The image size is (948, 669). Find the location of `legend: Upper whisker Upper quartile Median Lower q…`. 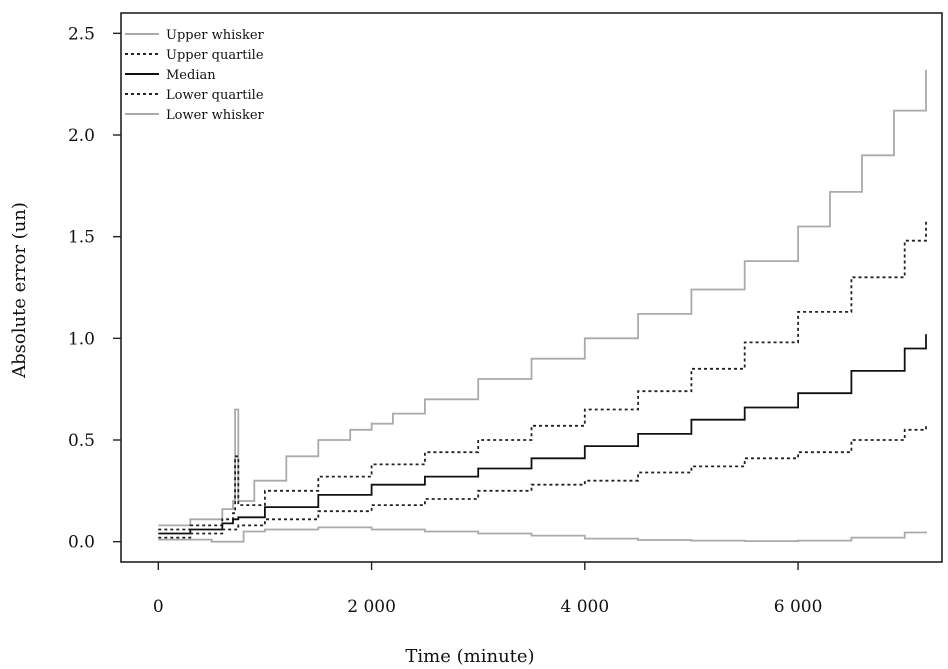

legend: Upper whisker Upper quartile Median Lower q… is located at coordinates (195, 75).